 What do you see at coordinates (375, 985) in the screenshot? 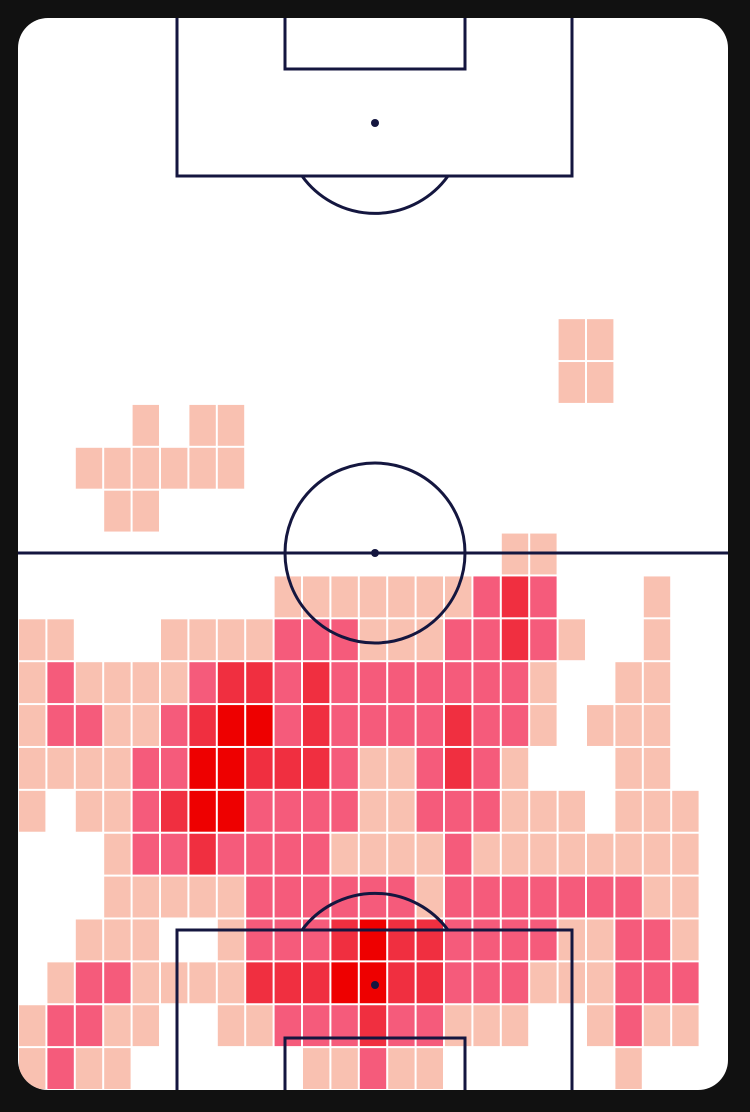
I see `bottom-penalty-spot` at bounding box center [375, 985].